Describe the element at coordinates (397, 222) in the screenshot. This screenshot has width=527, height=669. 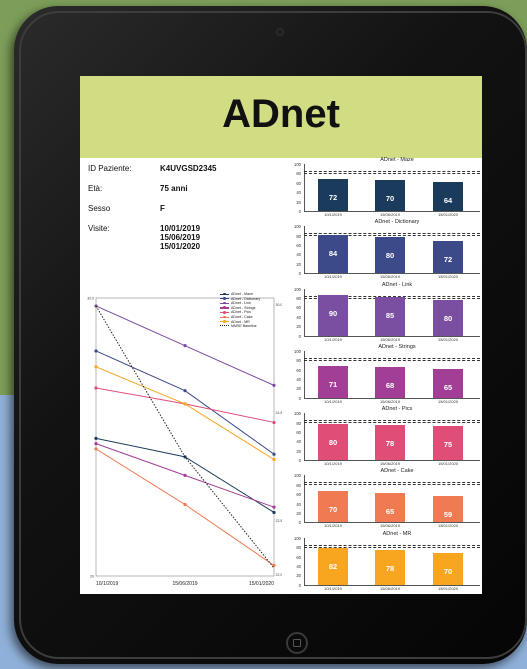
I see `bar-chart-title: ADnet - Dictionary` at that location.